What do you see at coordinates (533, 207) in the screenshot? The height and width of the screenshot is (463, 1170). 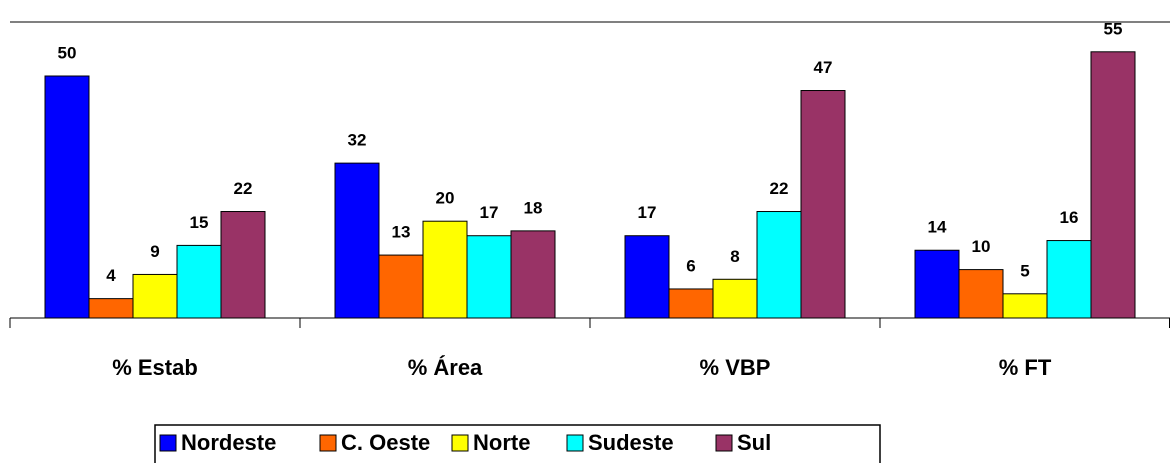 I see `data-label: 18` at bounding box center [533, 207].